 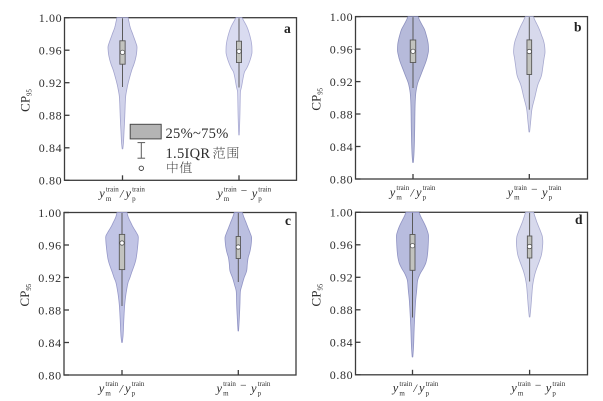 What do you see at coordinates (287, 28) in the screenshot?
I see `svg-text: a` at bounding box center [287, 28].